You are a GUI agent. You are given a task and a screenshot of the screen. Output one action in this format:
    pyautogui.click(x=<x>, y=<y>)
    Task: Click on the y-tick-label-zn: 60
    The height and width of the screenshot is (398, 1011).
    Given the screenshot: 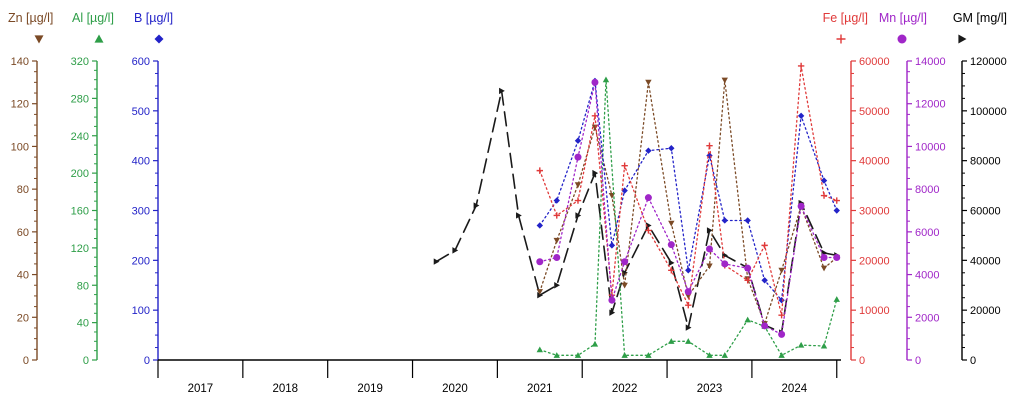 What is the action you would take?
    pyautogui.click(x=23, y=233)
    